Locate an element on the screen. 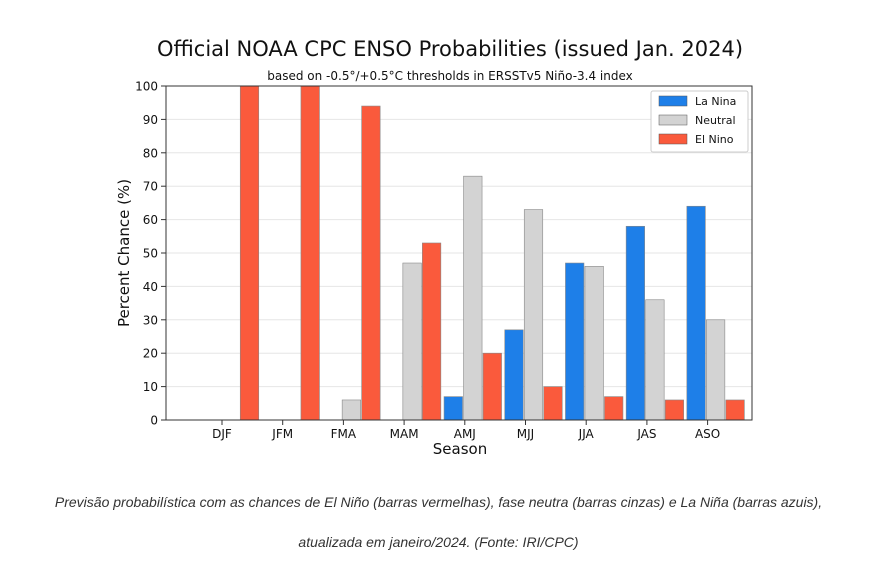 The image size is (877, 568). bar-el-nino-amj is located at coordinates (492, 386).